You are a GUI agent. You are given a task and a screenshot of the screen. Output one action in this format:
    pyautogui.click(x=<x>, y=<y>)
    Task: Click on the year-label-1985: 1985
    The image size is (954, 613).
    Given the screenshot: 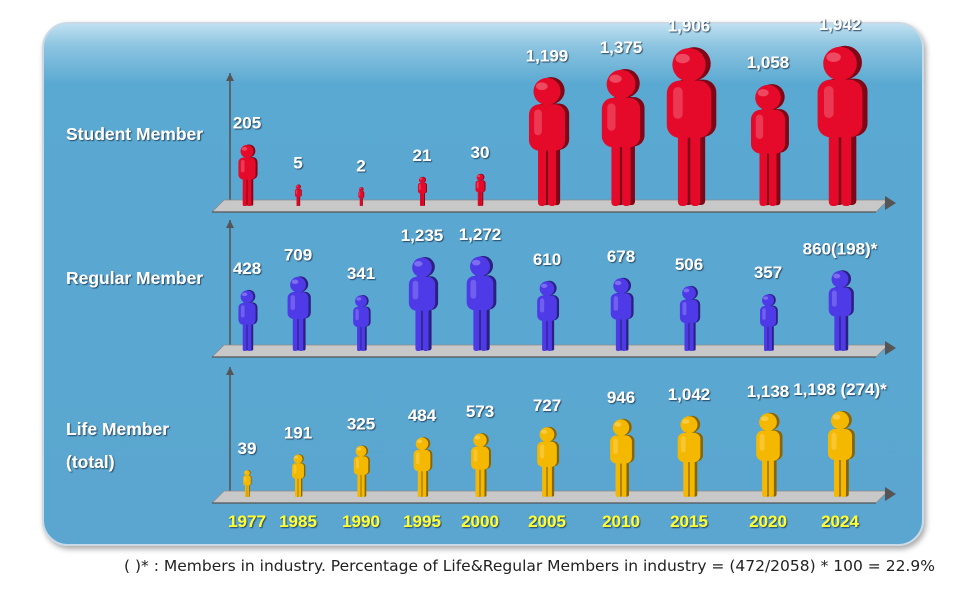 What is the action you would take?
    pyautogui.click(x=298, y=521)
    